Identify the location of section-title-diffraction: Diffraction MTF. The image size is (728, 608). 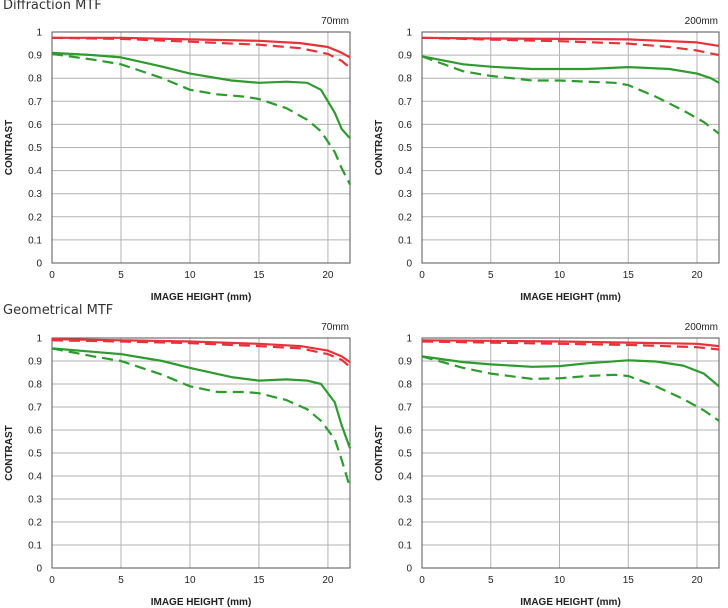
(52, 6).